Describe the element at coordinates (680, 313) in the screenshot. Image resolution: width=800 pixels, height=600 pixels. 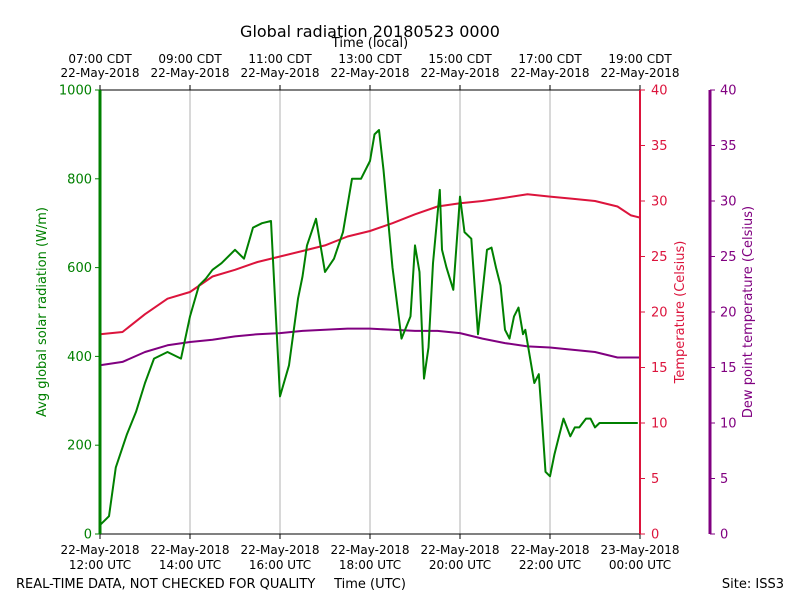
I see `temperature-axis-label: Temperature (Celsius)` at that location.